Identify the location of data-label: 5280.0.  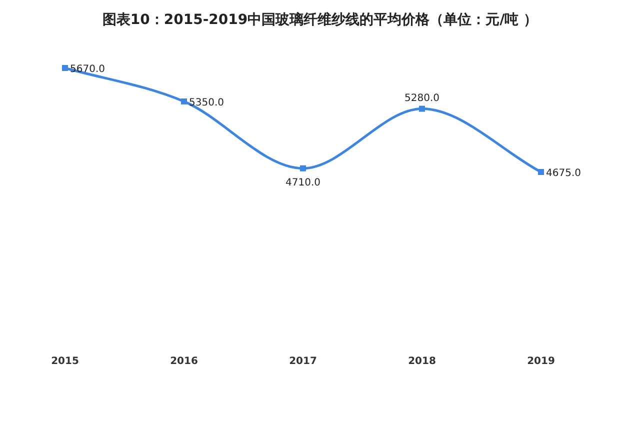
(422, 98).